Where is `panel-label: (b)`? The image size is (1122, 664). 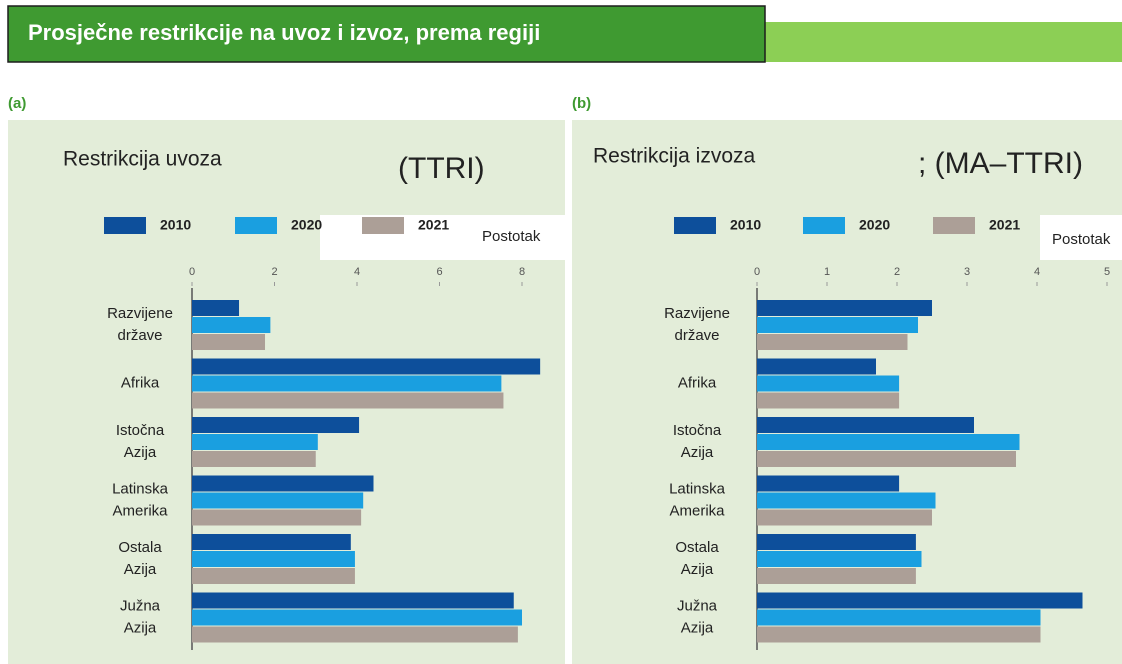
panel-label: (b) is located at coordinates (581, 103).